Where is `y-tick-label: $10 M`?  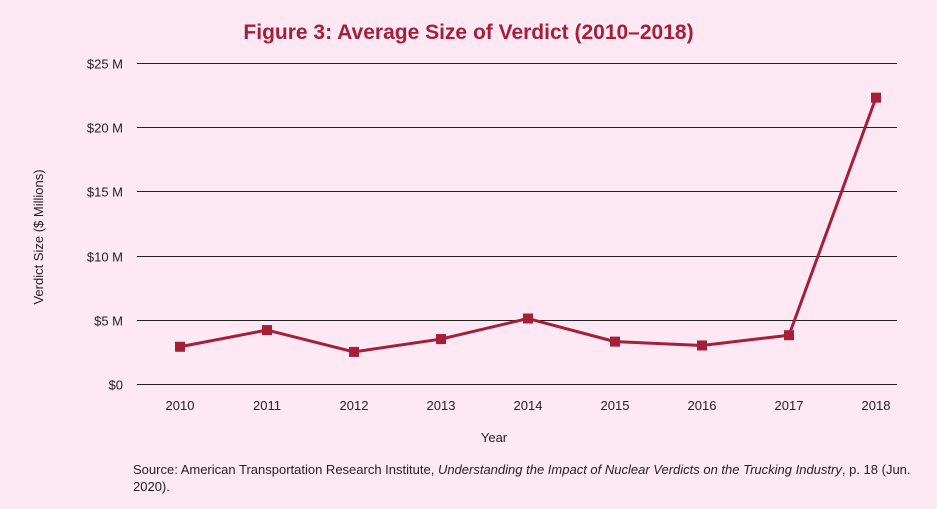
y-tick-label: $10 M is located at coordinates (105, 257).